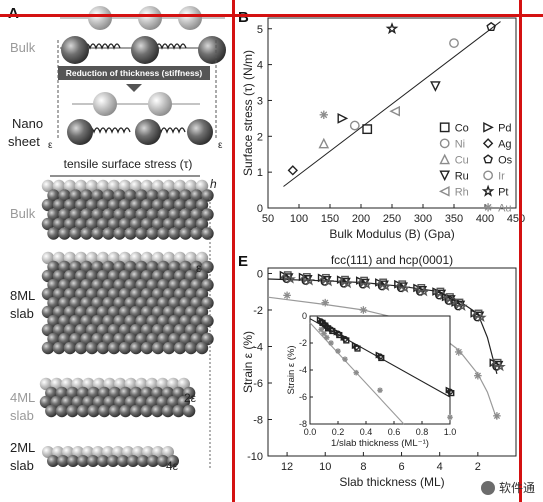 This screenshot has width=543, height=502. Describe the element at coordinates (394, 111) in the screenshot. I see `point-rh` at that location.